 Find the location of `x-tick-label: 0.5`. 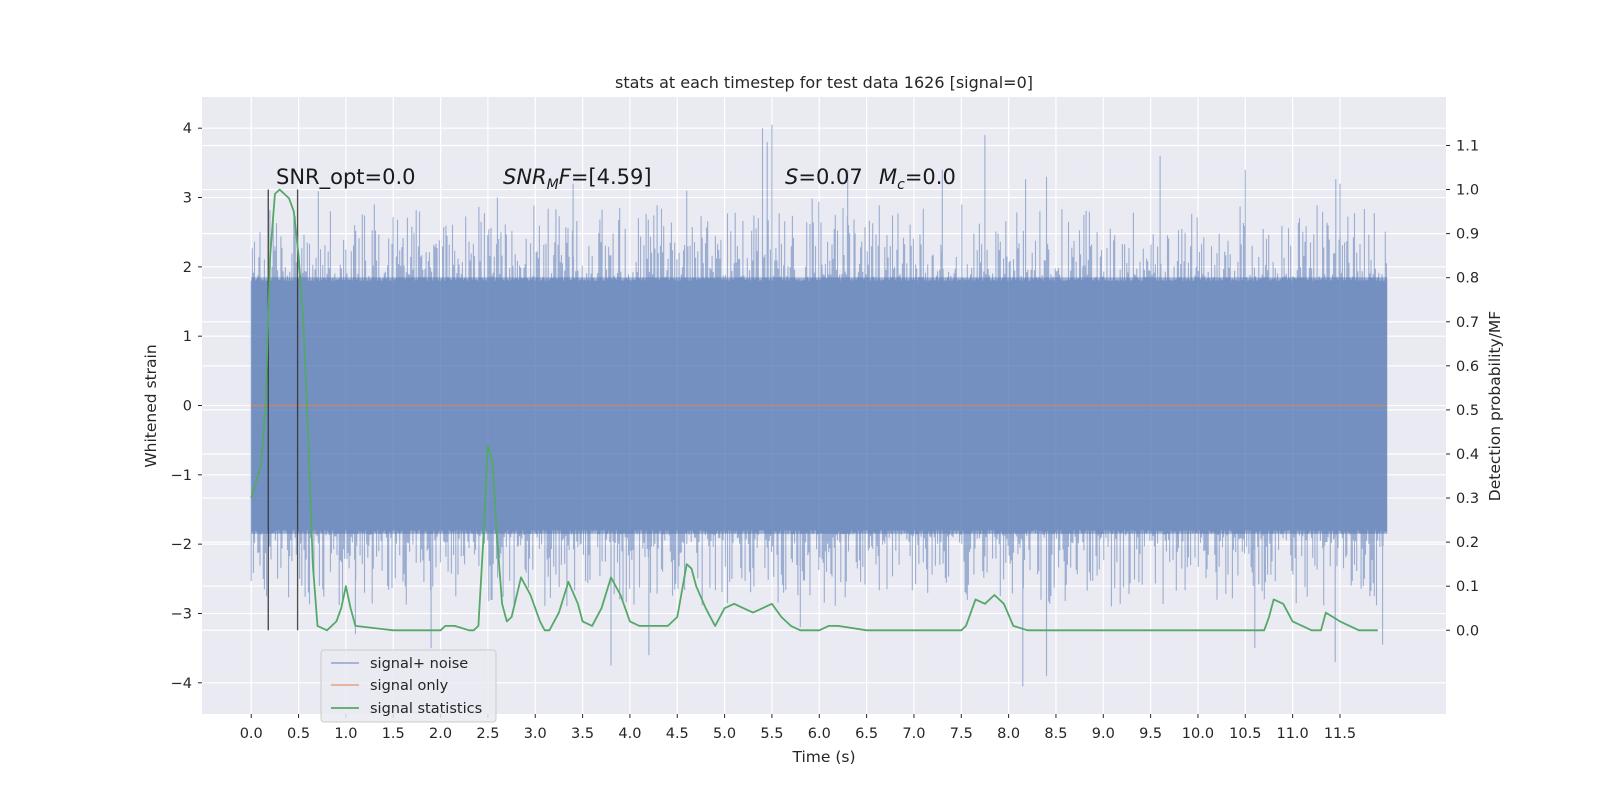

x-tick-label: 0.5 is located at coordinates (298, 734).